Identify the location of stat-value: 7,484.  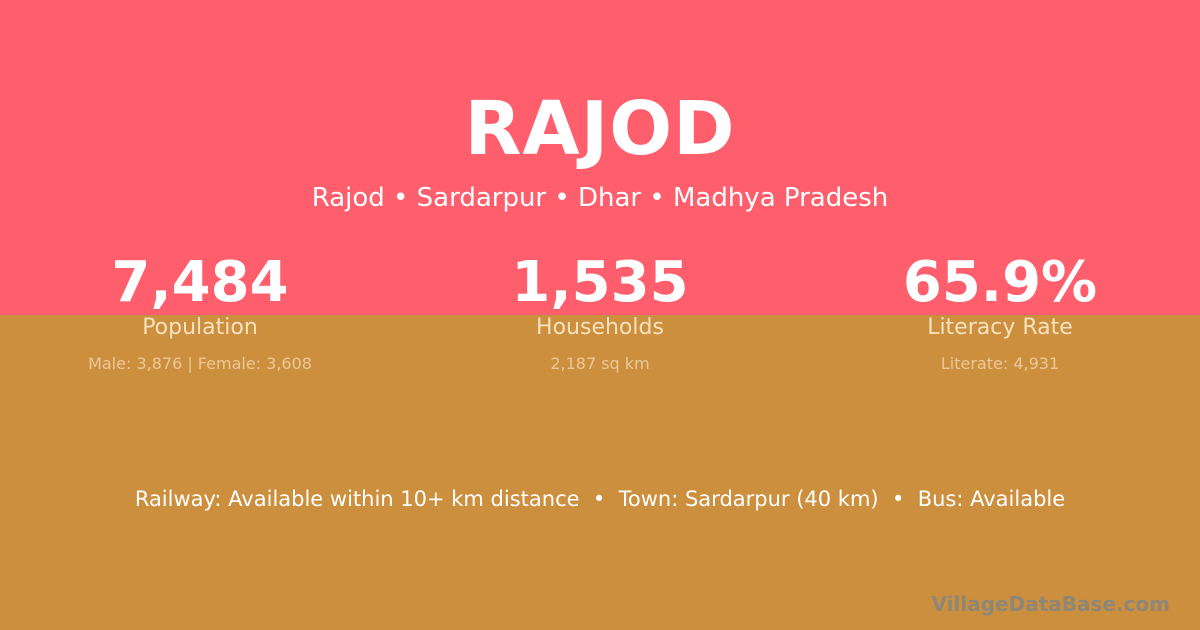
(200, 282).